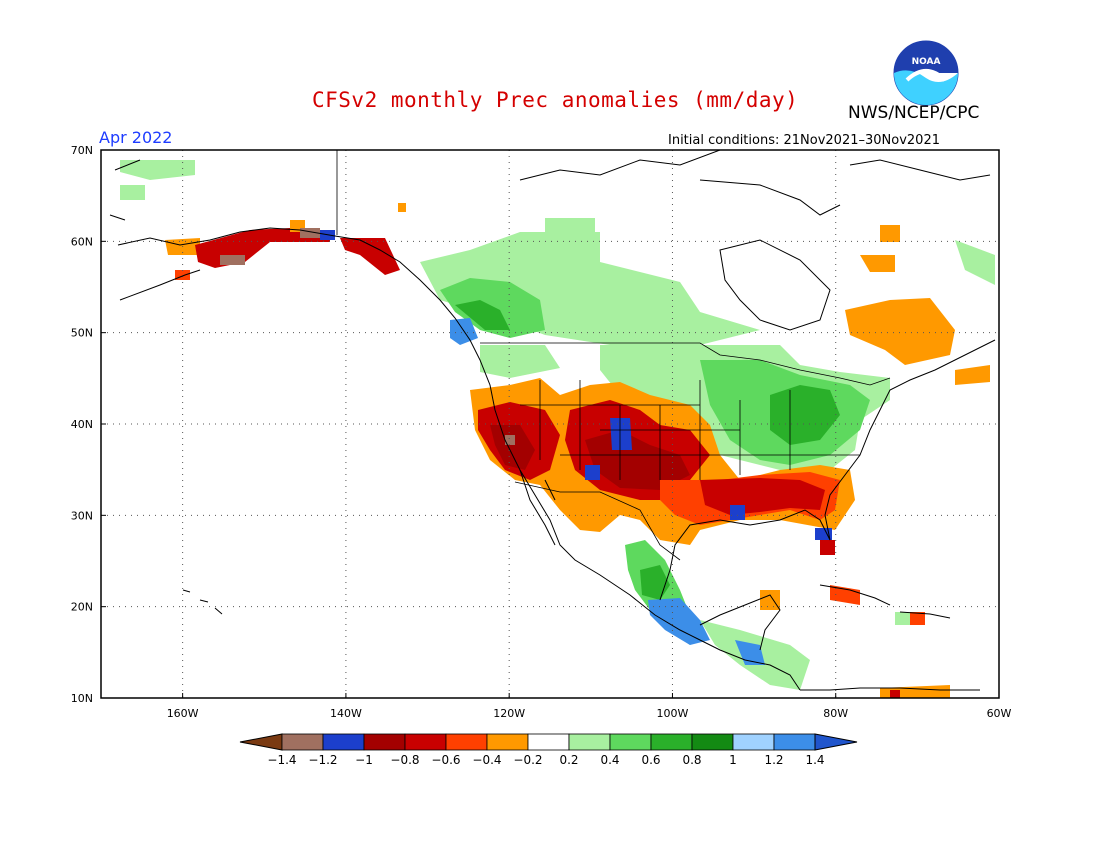 The width and height of the screenshot is (1100, 850). I want to click on lon-tick-label: 60W, so click(999, 713).